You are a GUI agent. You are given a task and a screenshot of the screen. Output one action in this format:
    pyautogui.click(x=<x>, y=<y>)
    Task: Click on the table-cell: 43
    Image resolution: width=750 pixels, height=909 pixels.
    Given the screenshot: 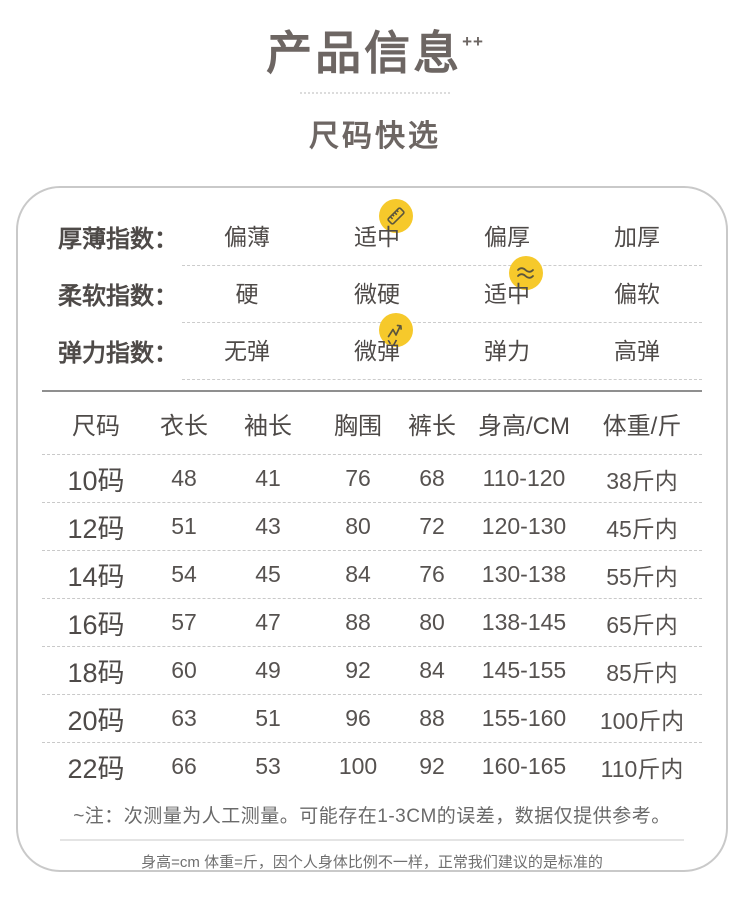 What is the action you would take?
    pyautogui.click(x=268, y=526)
    